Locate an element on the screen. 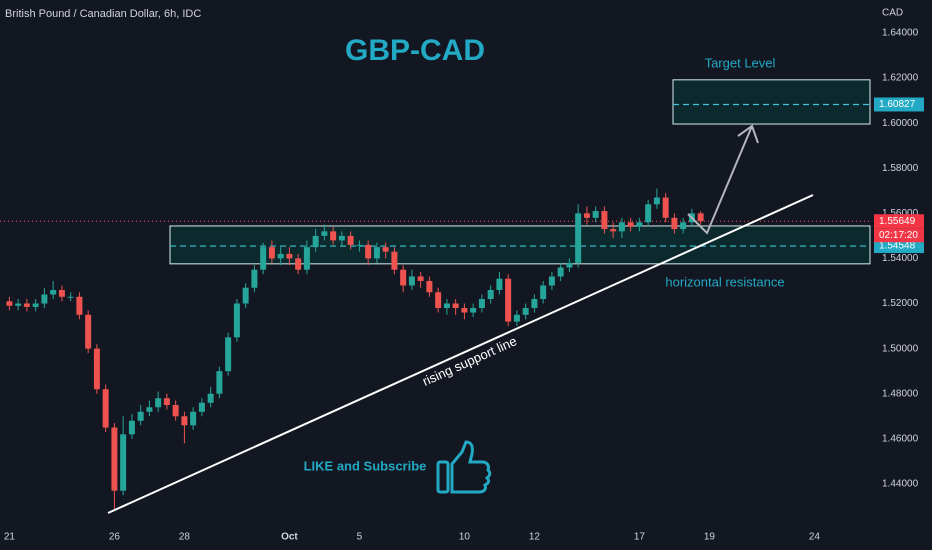  x-tick-label: 19 is located at coordinates (710, 537).